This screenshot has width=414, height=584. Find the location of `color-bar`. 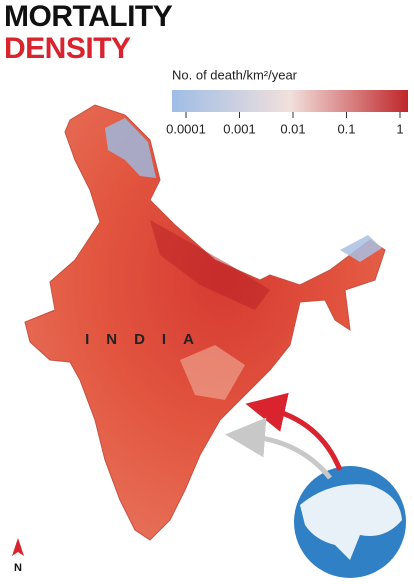

color-bar is located at coordinates (290, 101).